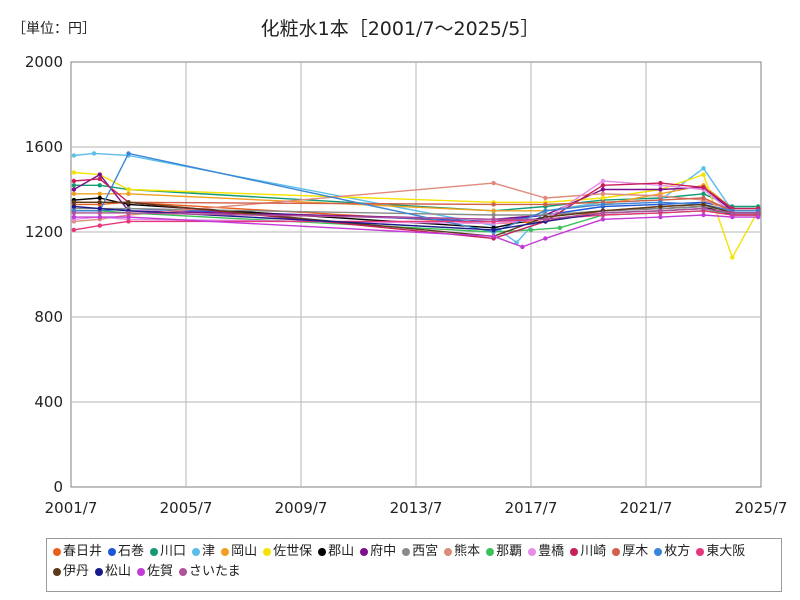  What do you see at coordinates (131, 551) in the screenshot?
I see `legend-label: 石巻` at bounding box center [131, 551].